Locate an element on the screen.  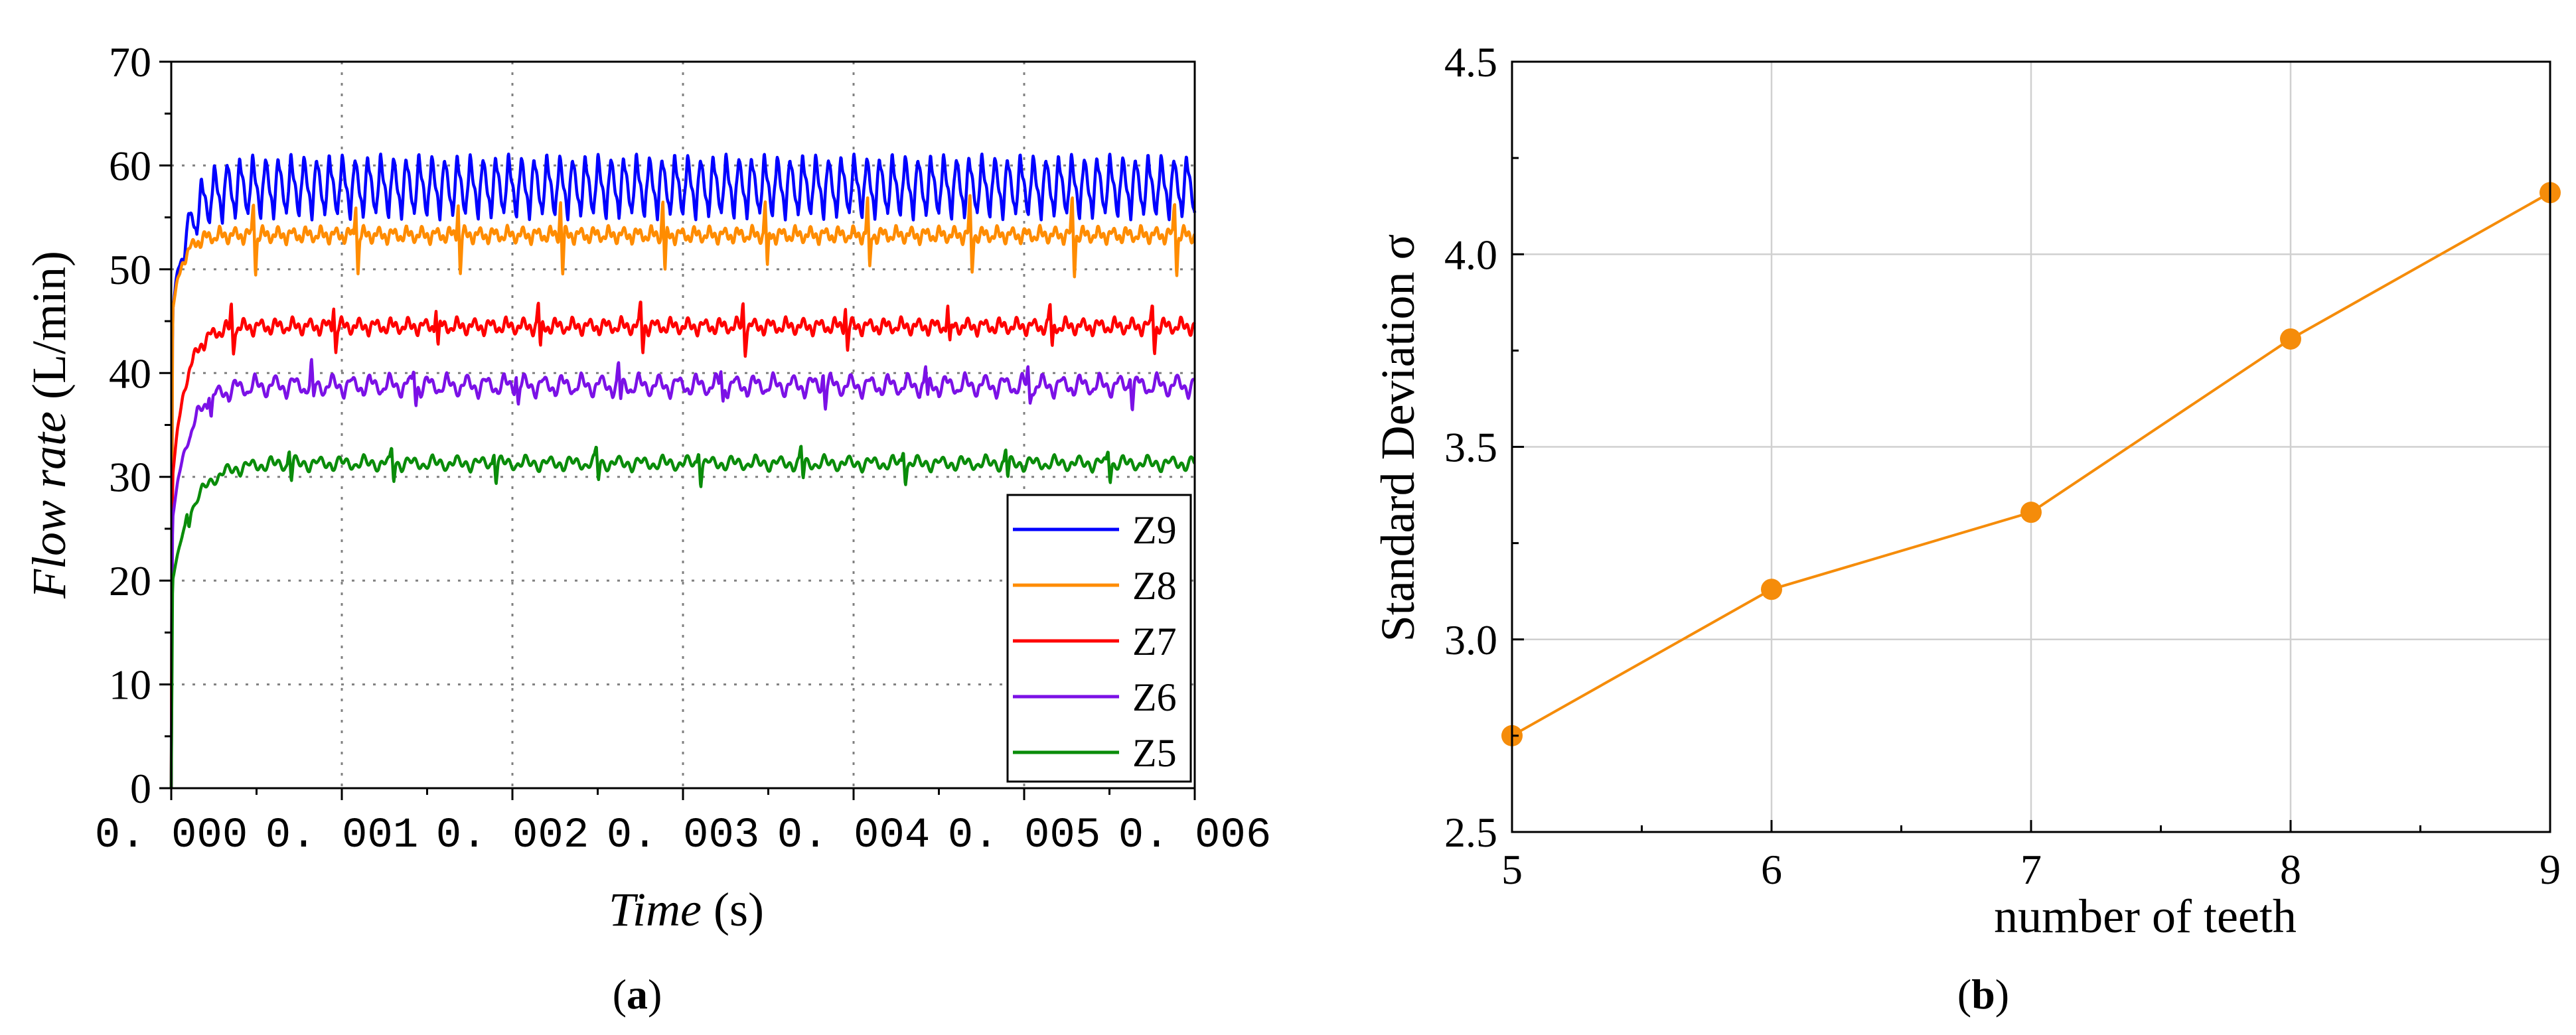
panel-a-series-z5 is located at coordinates (682, 617).